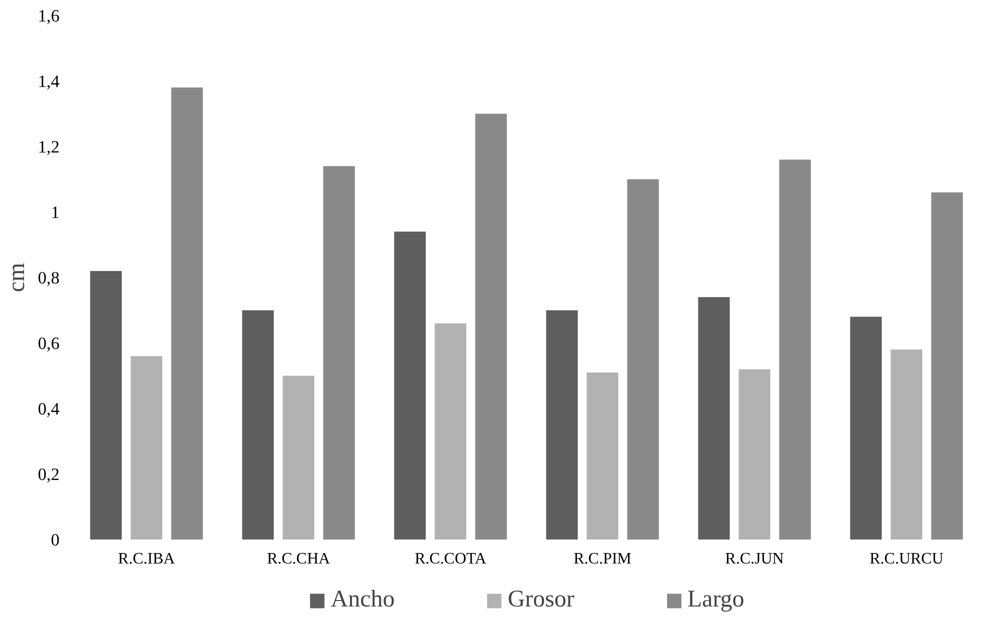 The image size is (992, 635). I want to click on x-tick-label: R.C.JUN, so click(754, 559).